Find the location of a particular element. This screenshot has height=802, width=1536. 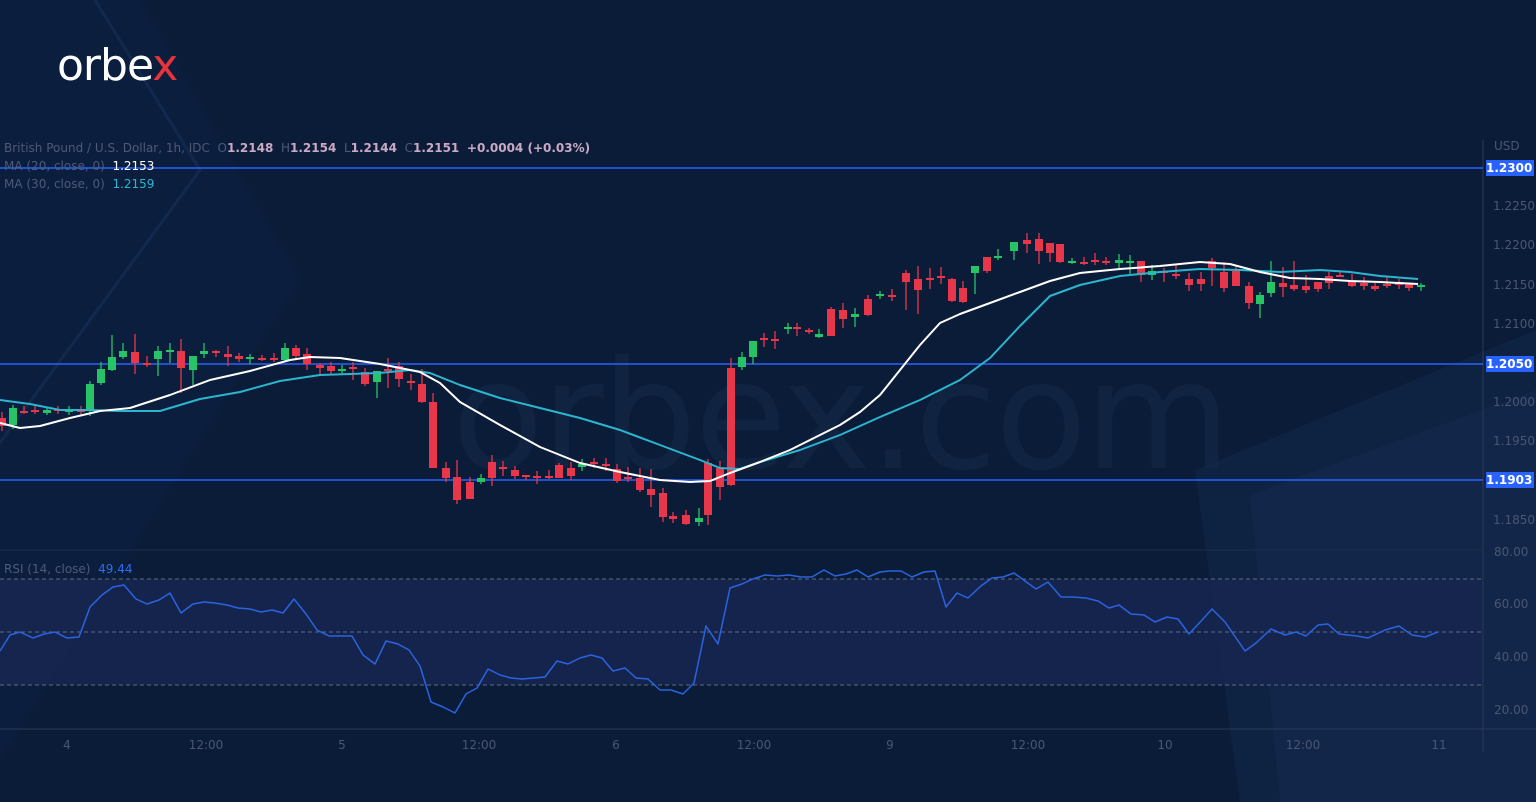

logo-accent-x: x is located at coordinates (165, 65).